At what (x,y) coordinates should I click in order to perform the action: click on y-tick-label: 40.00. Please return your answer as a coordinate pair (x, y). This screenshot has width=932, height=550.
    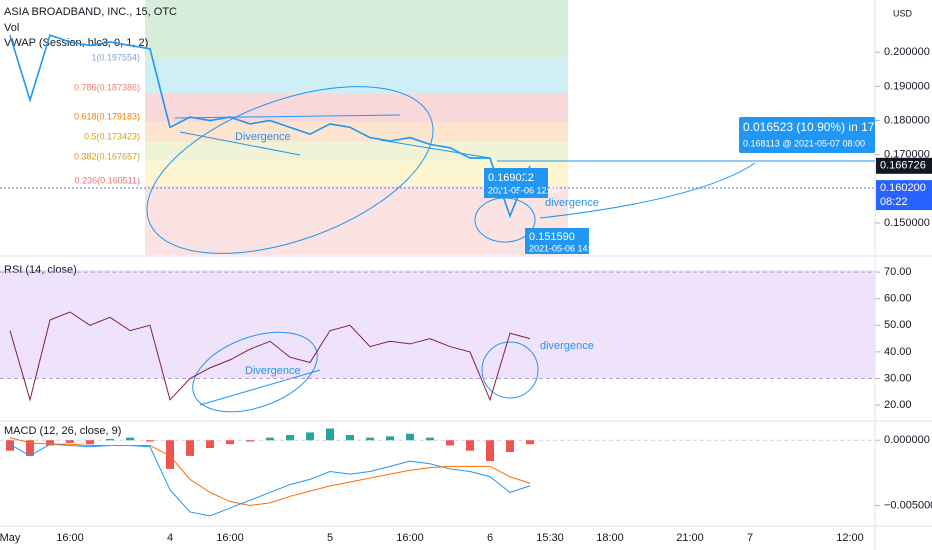
    Looking at the image, I should click on (898, 352).